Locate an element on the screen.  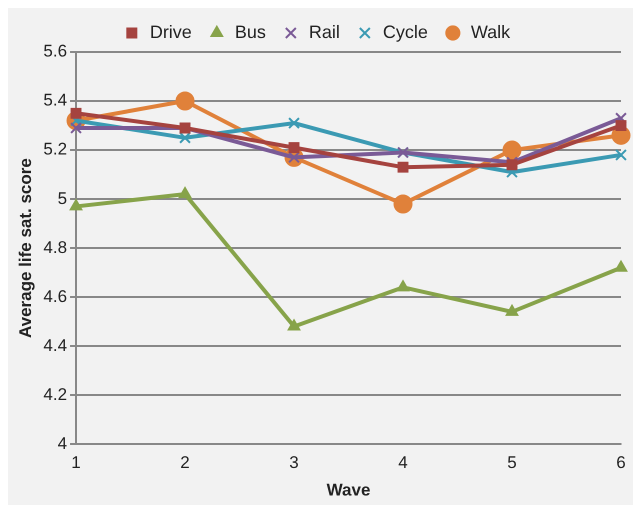
x-tick-label: 6 is located at coordinates (621, 462).